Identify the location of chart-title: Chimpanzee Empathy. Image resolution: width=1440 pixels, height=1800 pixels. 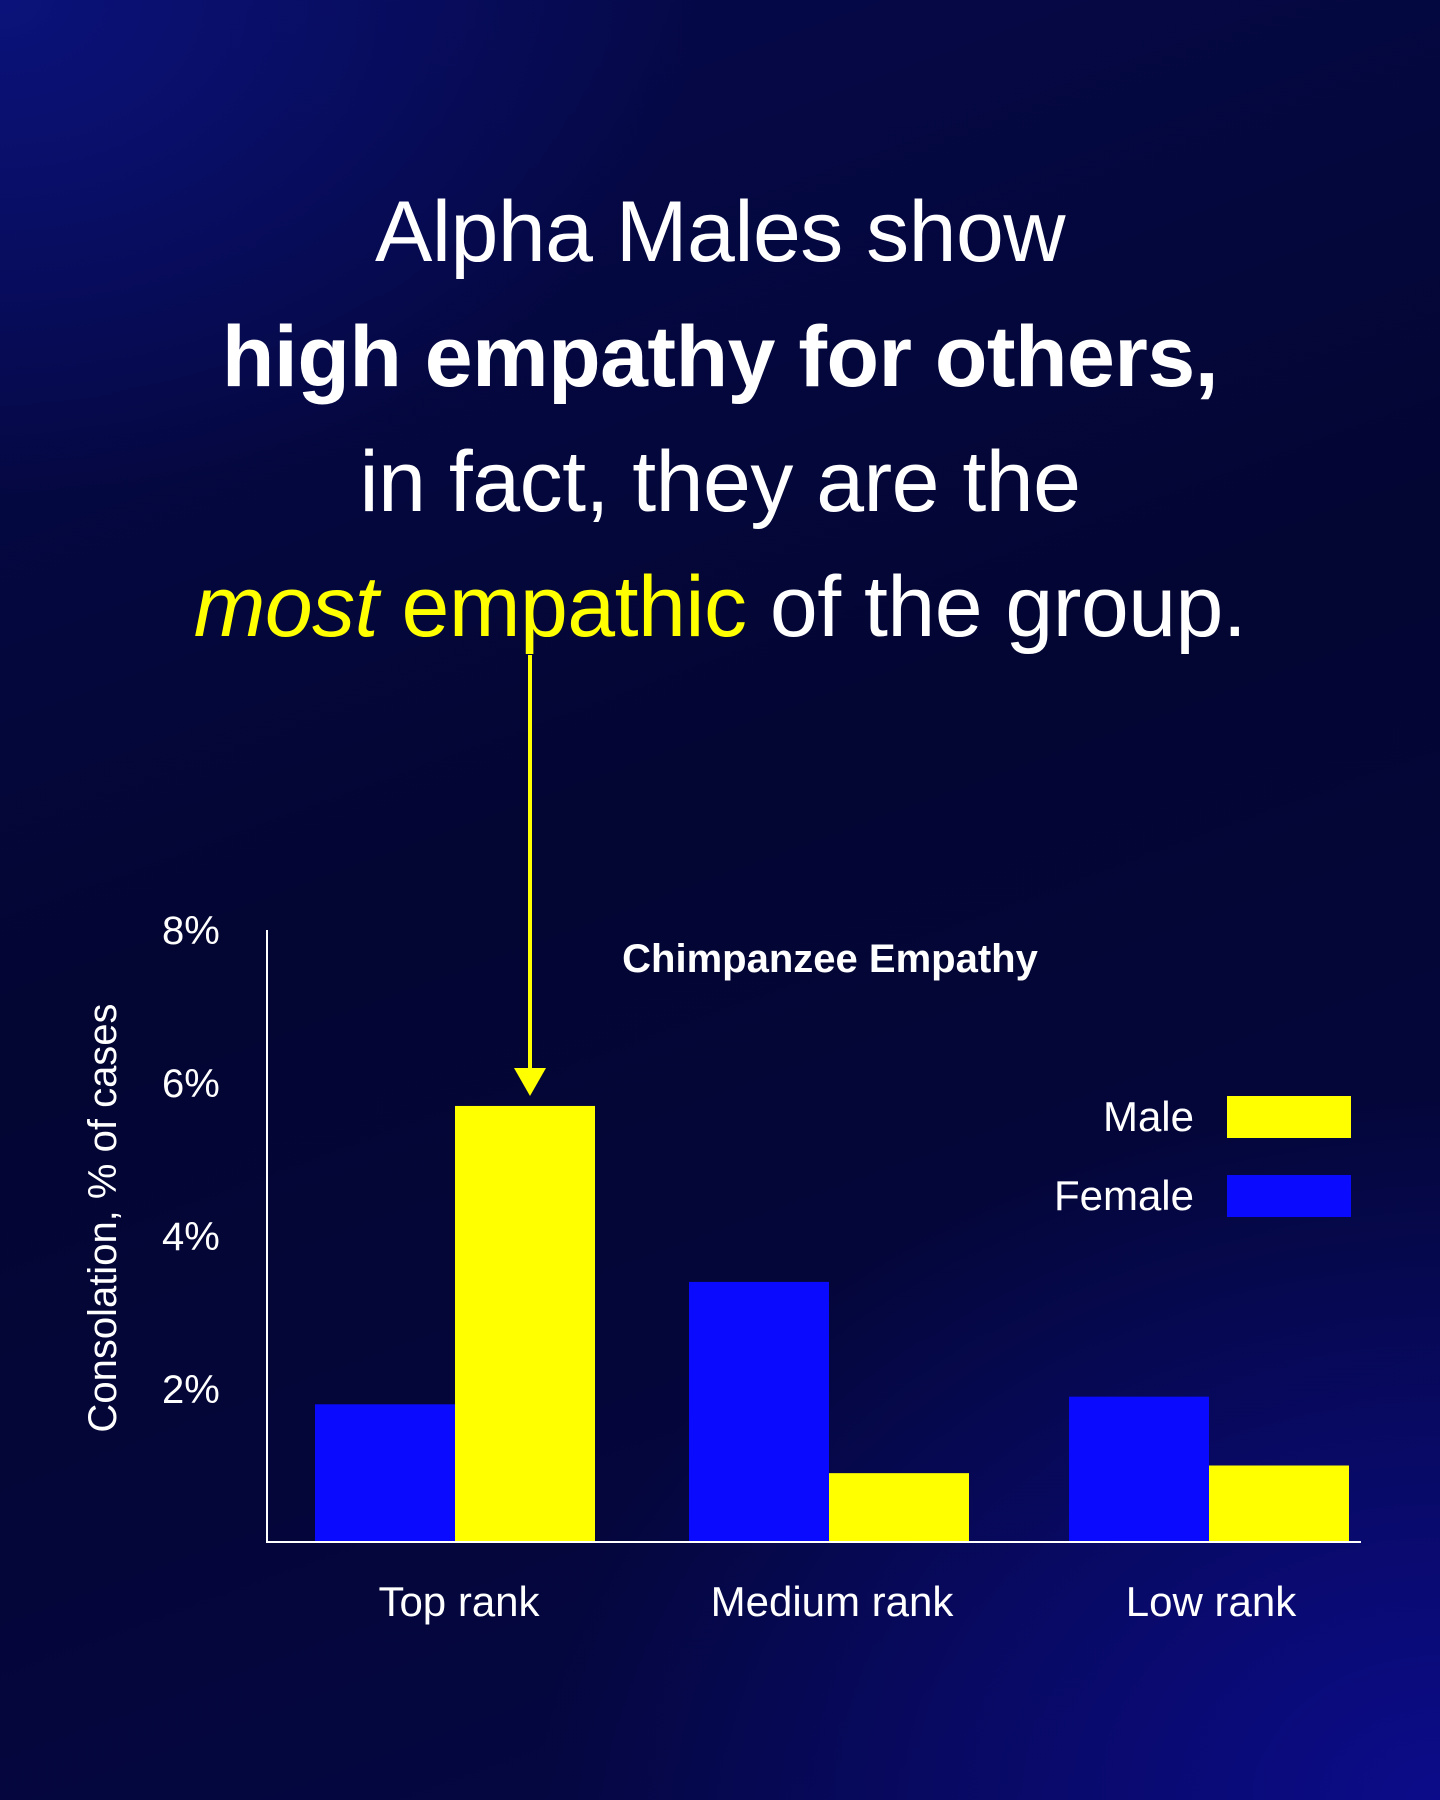
(830, 959).